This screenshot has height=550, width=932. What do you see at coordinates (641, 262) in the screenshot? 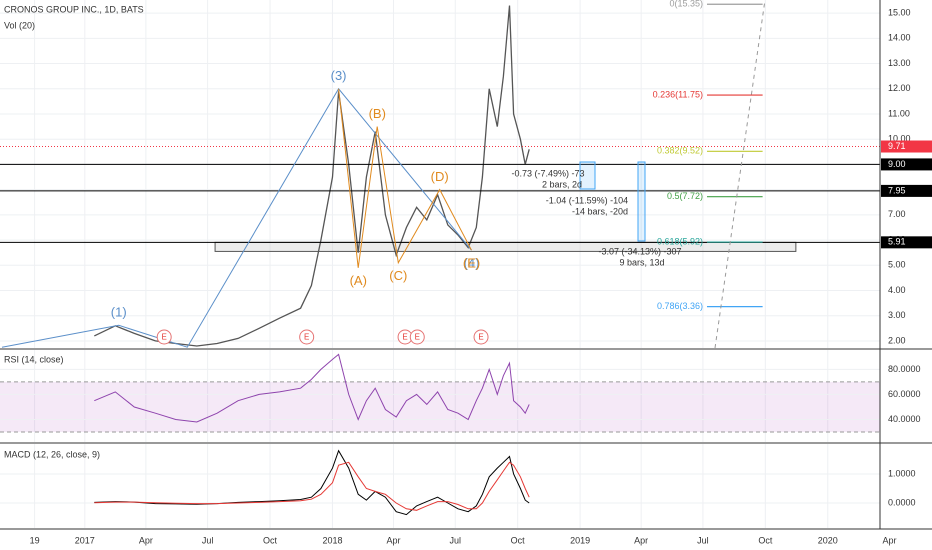
I see `measurement-label: 9 bars, 13d` at bounding box center [641, 262].